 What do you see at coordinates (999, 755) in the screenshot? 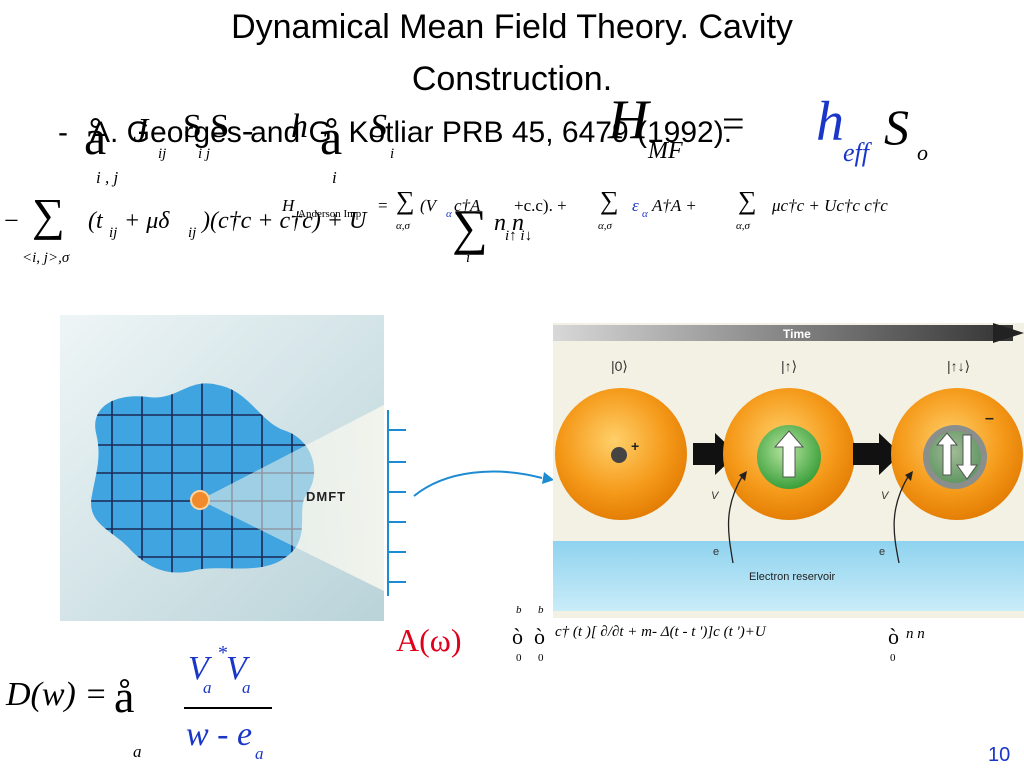
I see `page-number: 10` at bounding box center [999, 755].